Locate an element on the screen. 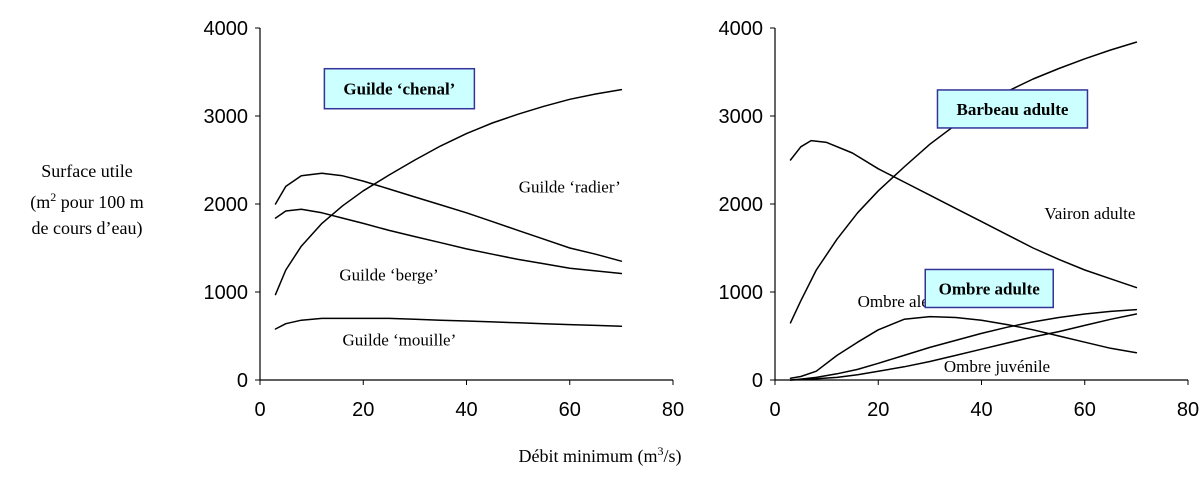 This screenshot has height=480, width=1200. panel2-x-tick-label: 80 is located at coordinates (1188, 410).